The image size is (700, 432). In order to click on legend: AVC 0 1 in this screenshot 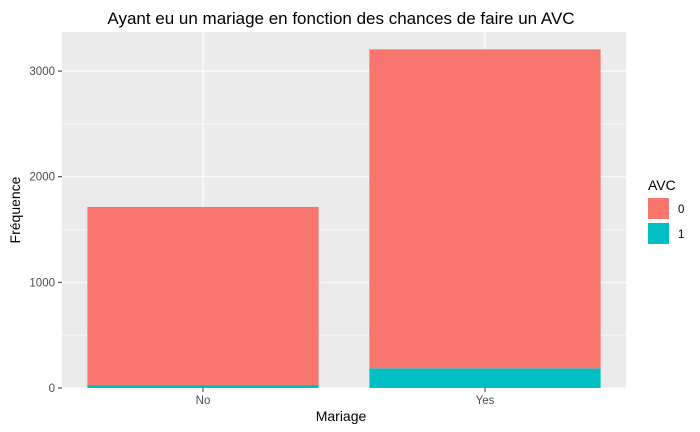, I will do `click(666, 210)`.